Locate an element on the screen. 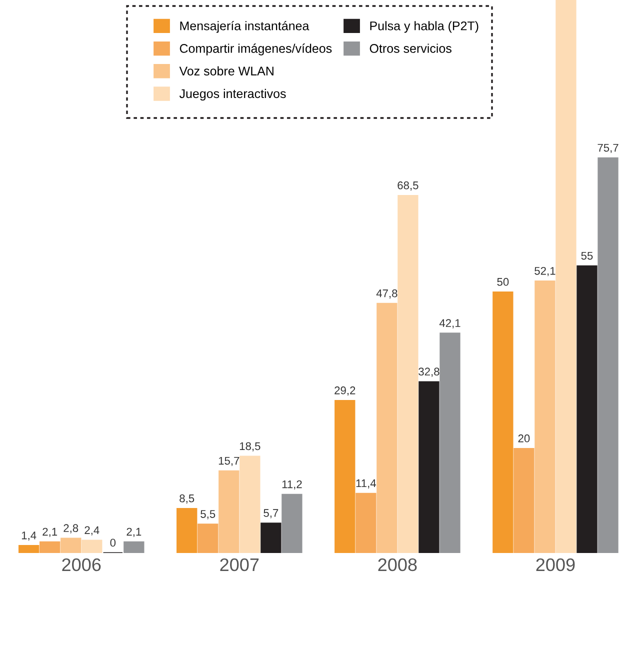 This screenshot has width=641, height=656. data-label: 0 is located at coordinates (113, 542).